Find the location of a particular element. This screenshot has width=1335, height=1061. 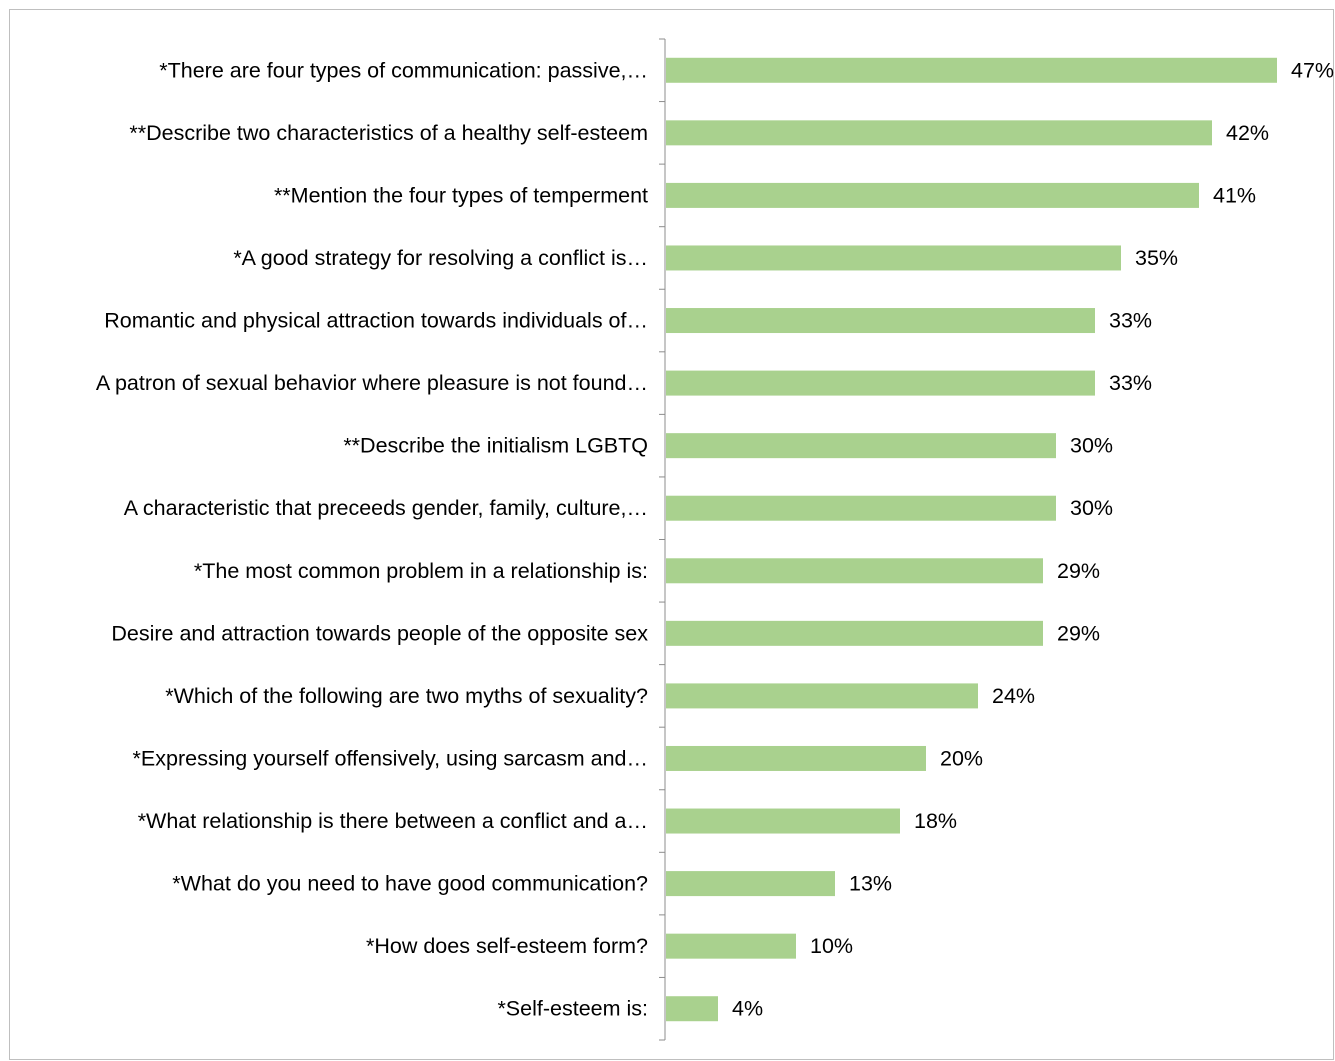

data-label: 42% is located at coordinates (1247, 133).